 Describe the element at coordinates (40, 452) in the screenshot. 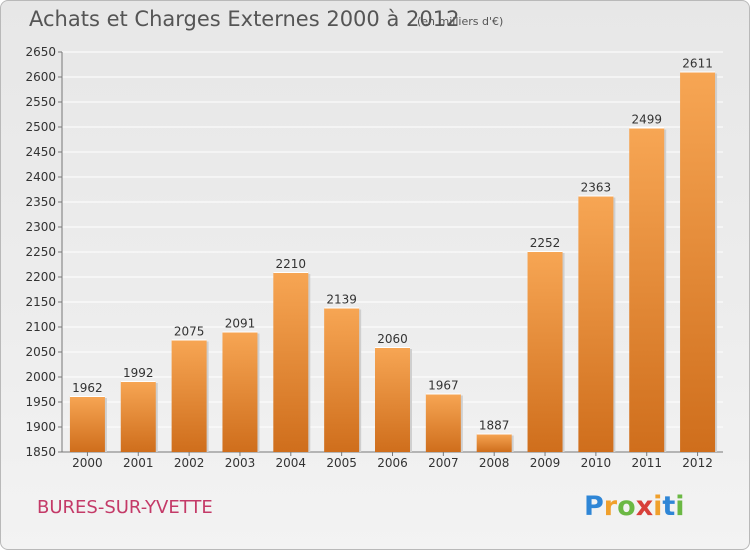

I see `y-tick-label: 1850` at that location.